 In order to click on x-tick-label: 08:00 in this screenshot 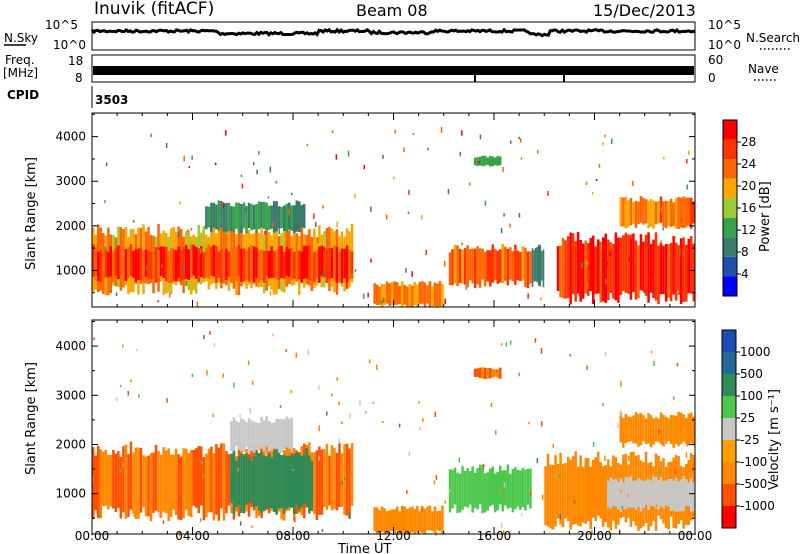, I will do `click(293, 536)`.